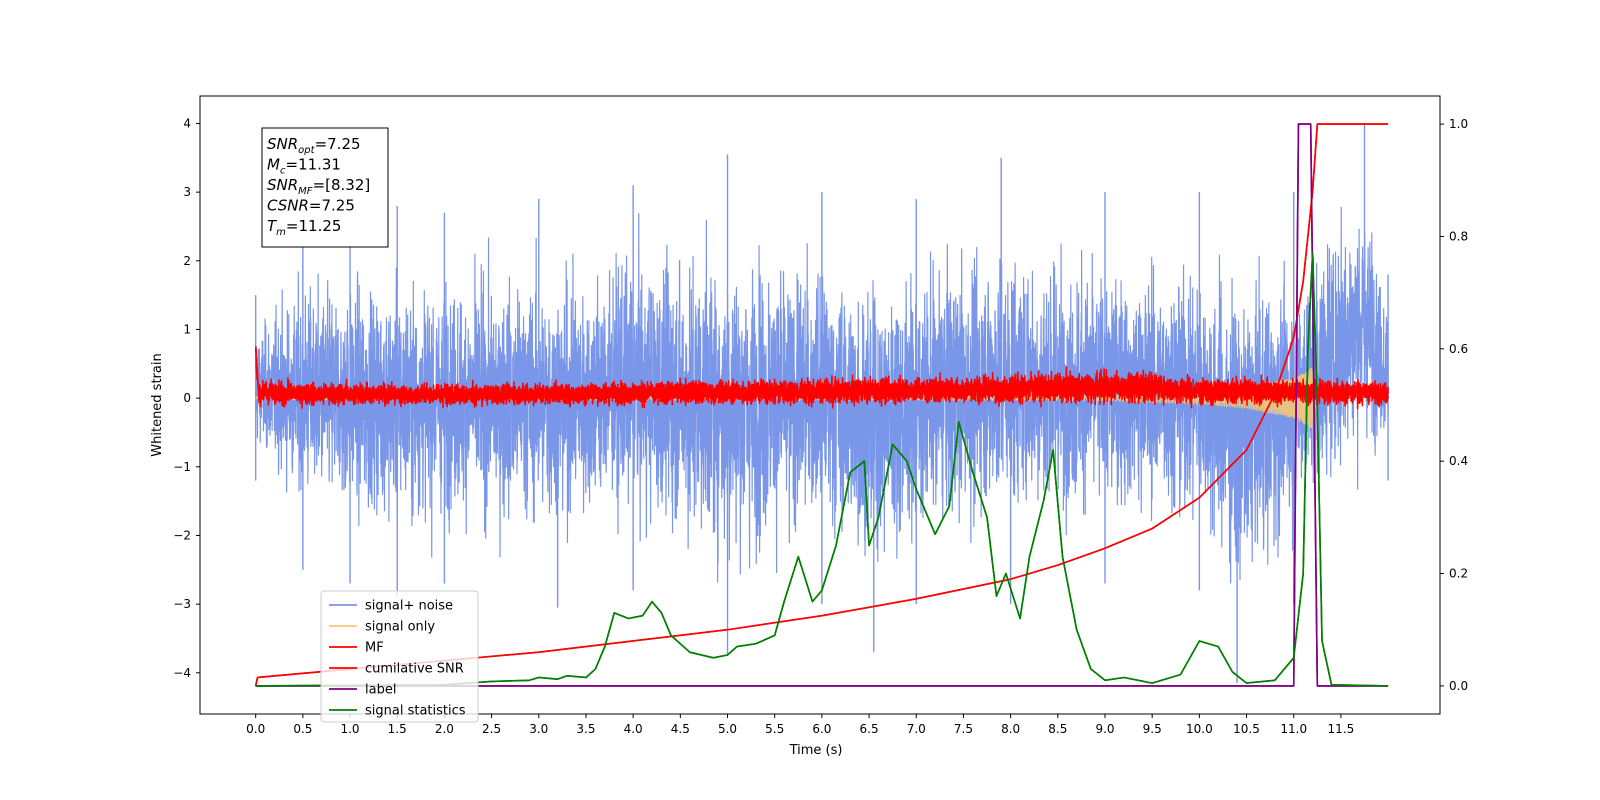 This screenshot has width=1600, height=800. Describe the element at coordinates (374, 648) in the screenshot. I see `legend-label: MF` at that location.